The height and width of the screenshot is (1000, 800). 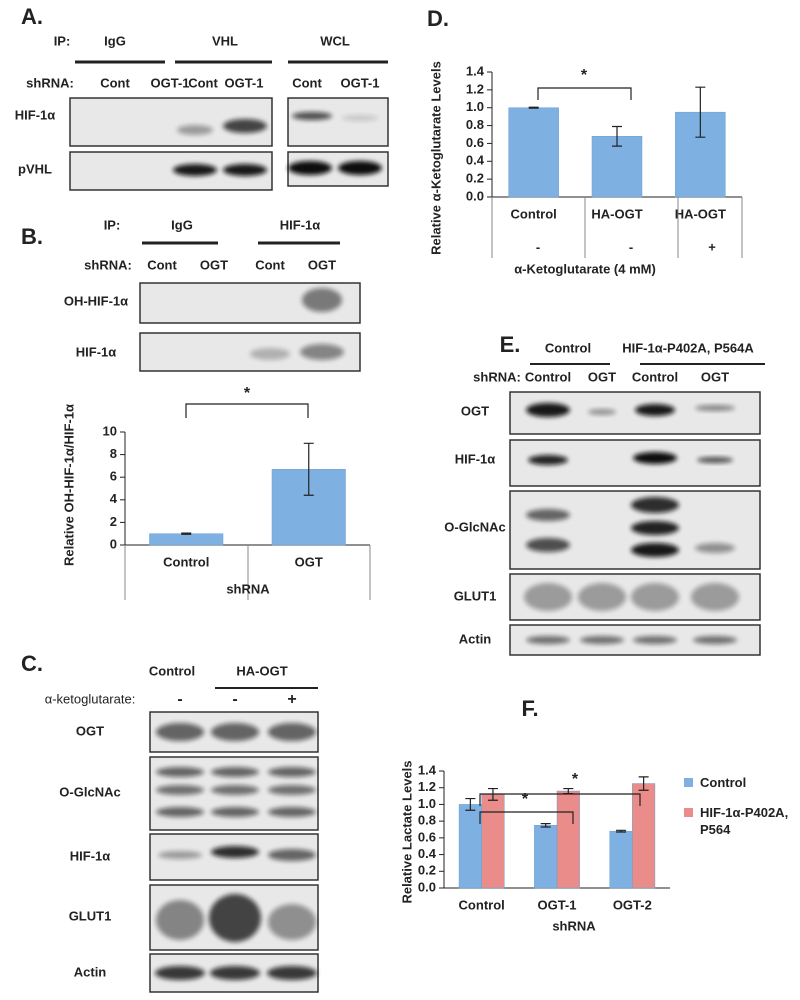 What do you see at coordinates (114, 498) in the screenshot?
I see `y-tick-label: 4` at bounding box center [114, 498].